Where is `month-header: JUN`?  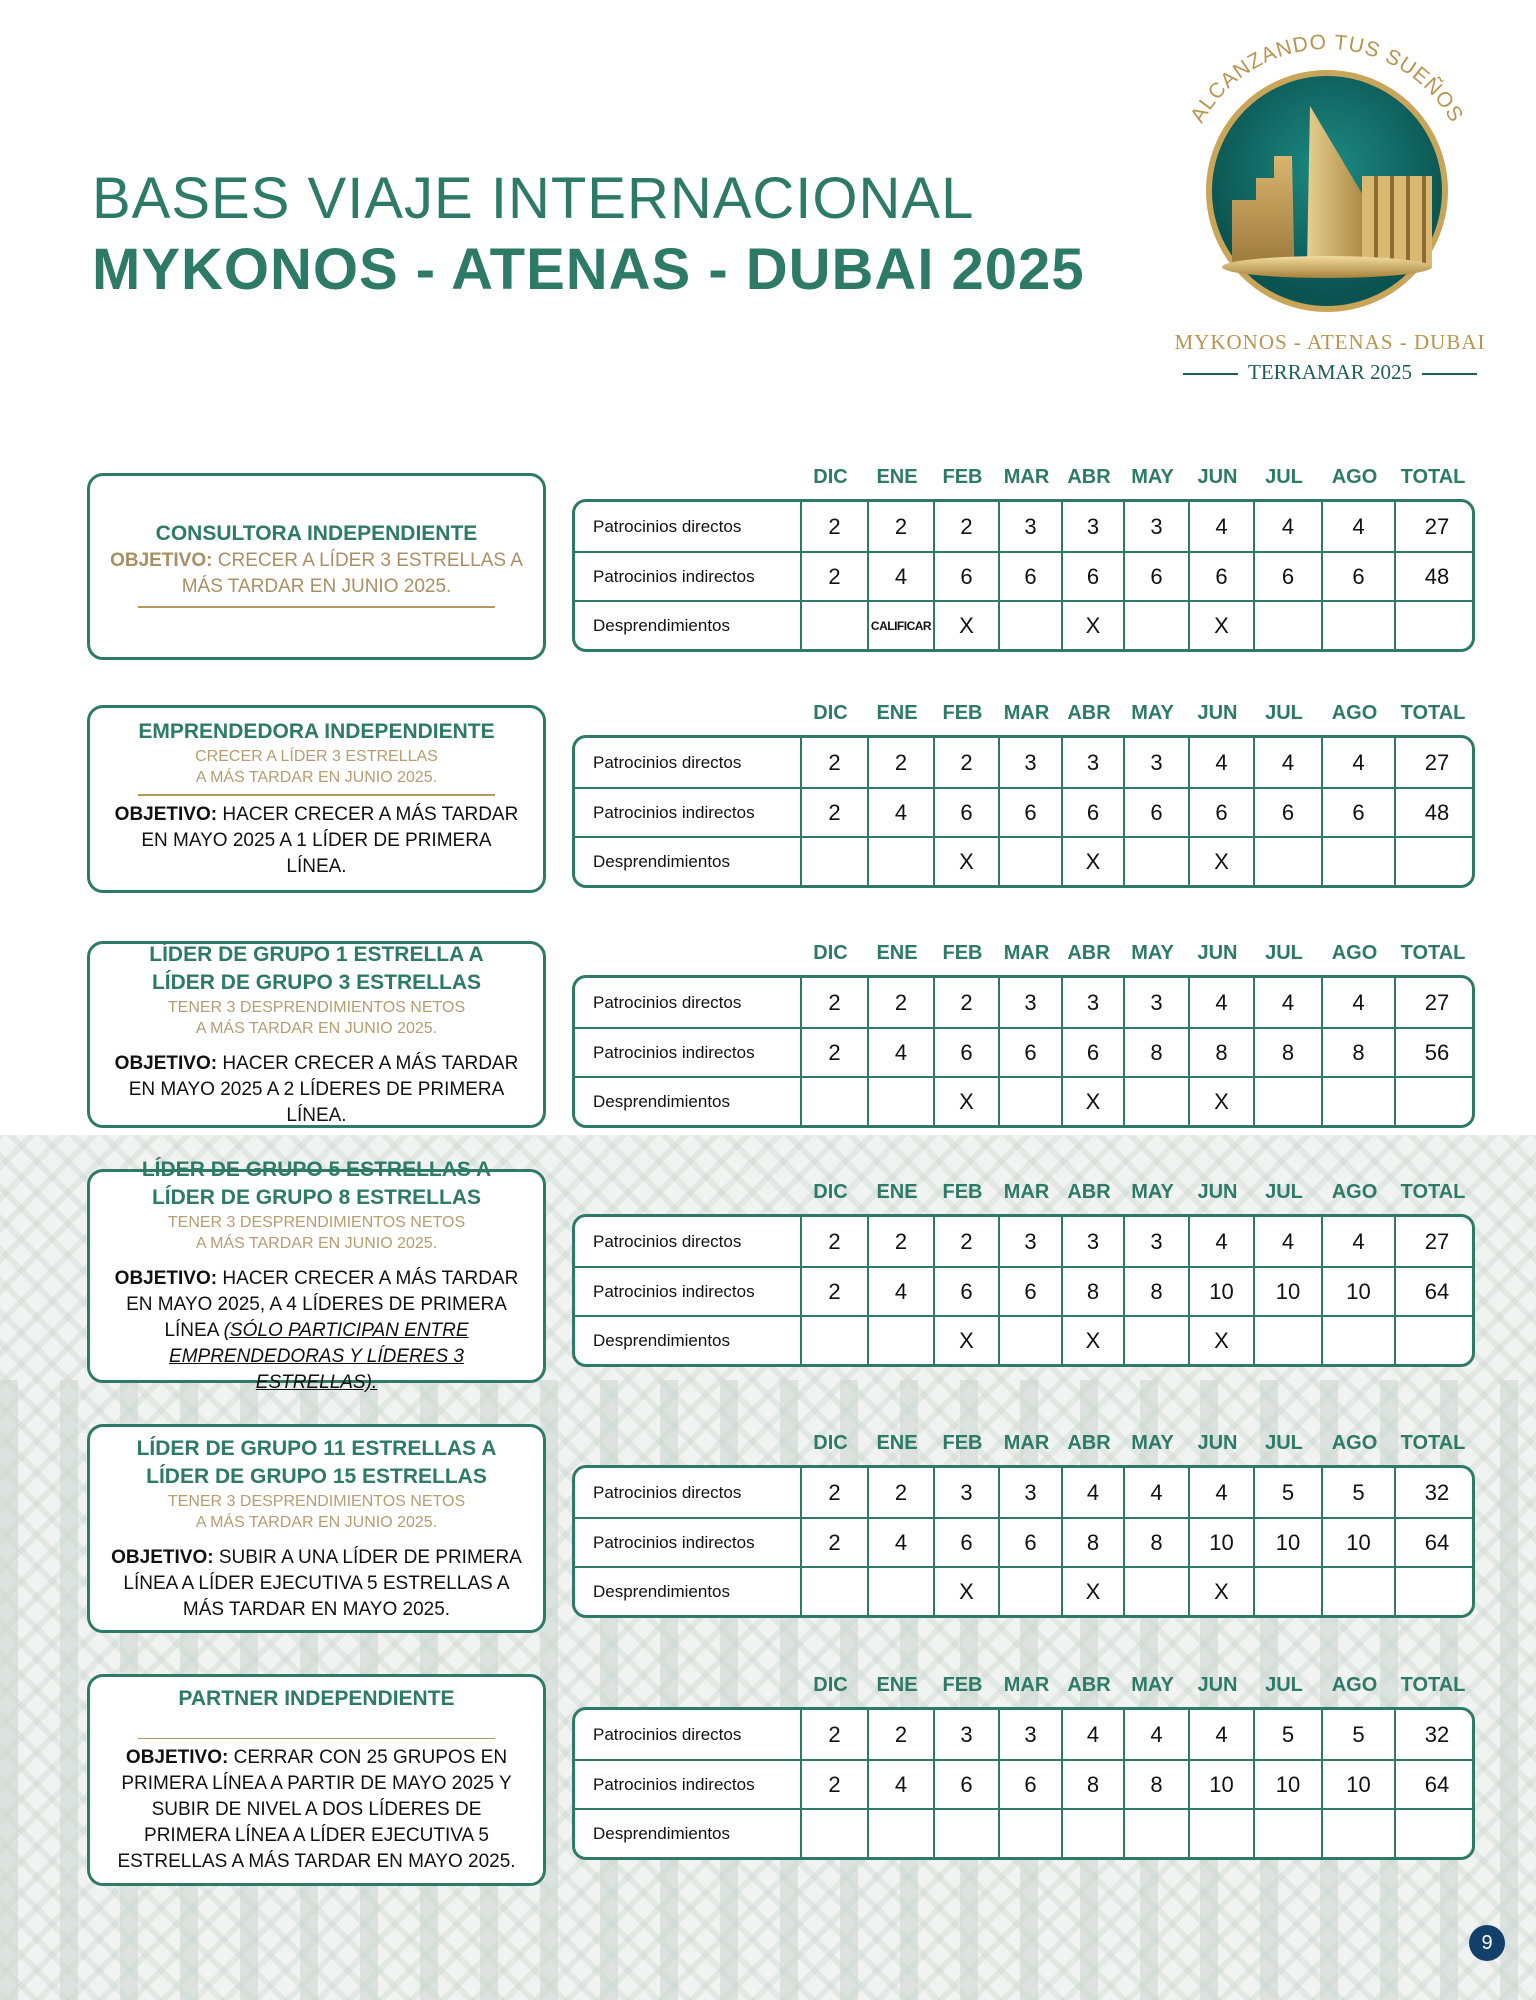
month-header: JUN is located at coordinates (1217, 477).